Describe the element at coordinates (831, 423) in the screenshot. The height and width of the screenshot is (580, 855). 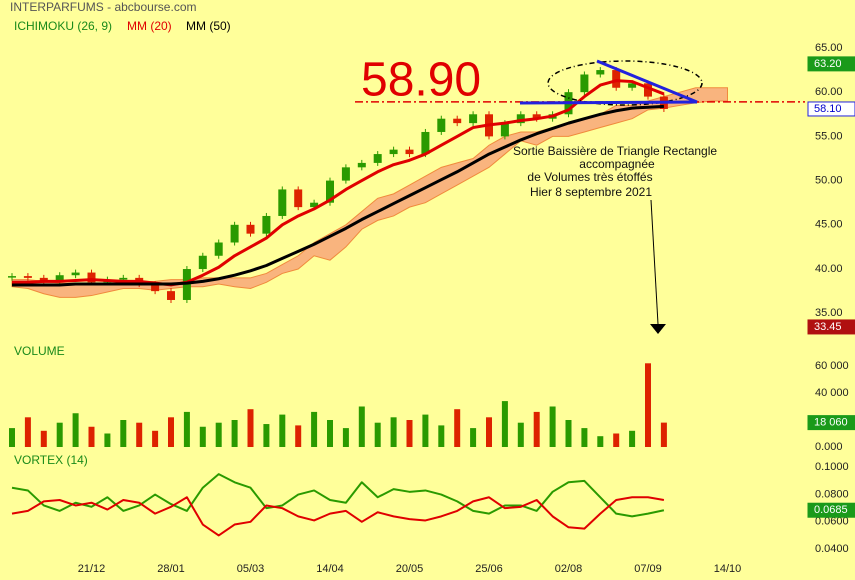
I see `value-tag-label: 18 060` at that location.